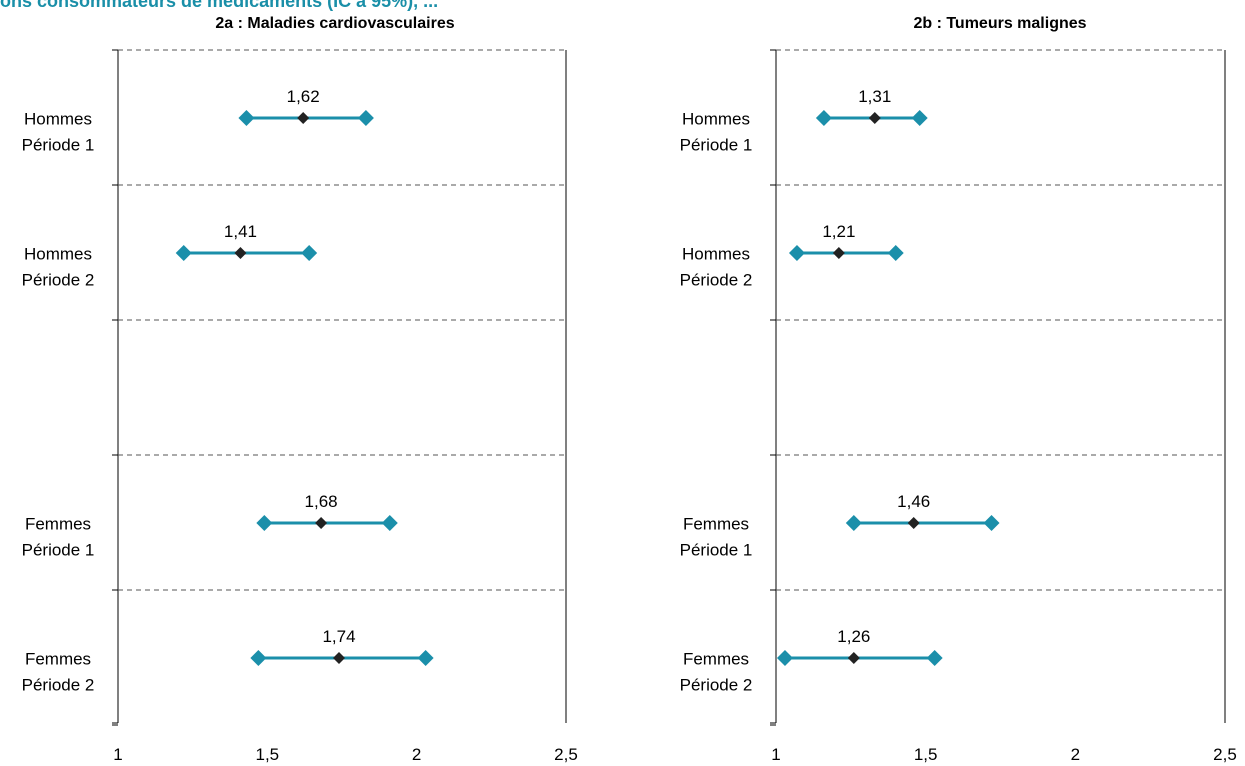 Image resolution: width=1245 pixels, height=766 pixels. What do you see at coordinates (338, 636) in the screenshot?
I see `estimate-value-label: 1,74` at bounding box center [338, 636].